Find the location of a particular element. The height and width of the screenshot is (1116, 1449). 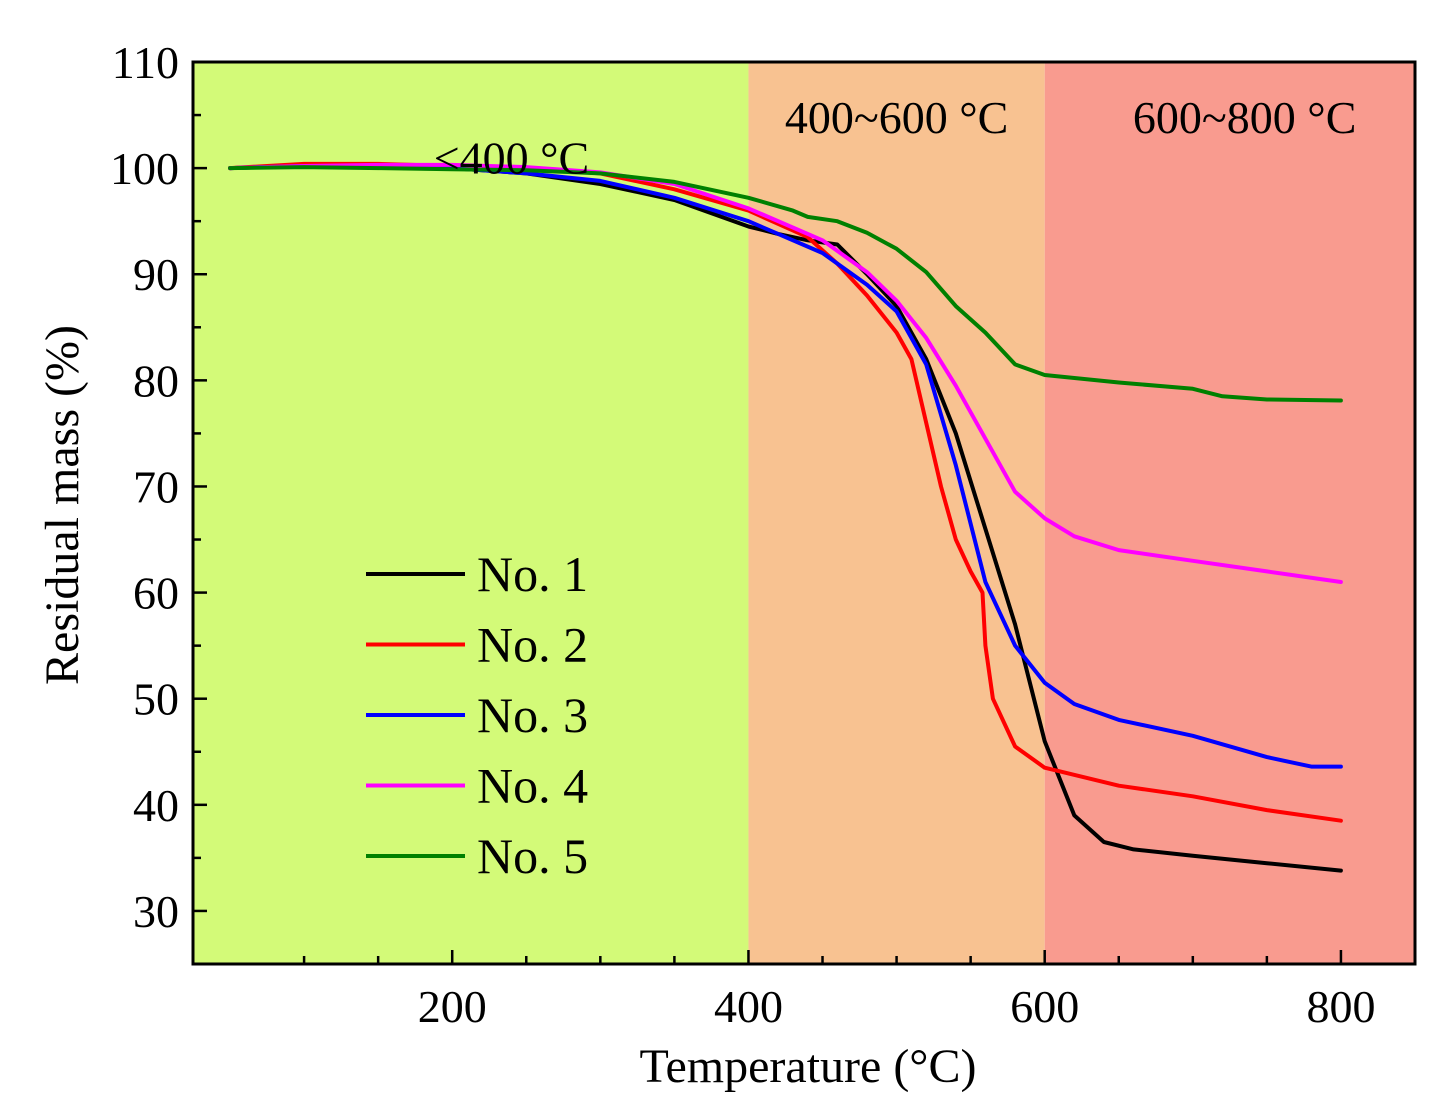

y-tick-label: 90 is located at coordinates (156, 274).